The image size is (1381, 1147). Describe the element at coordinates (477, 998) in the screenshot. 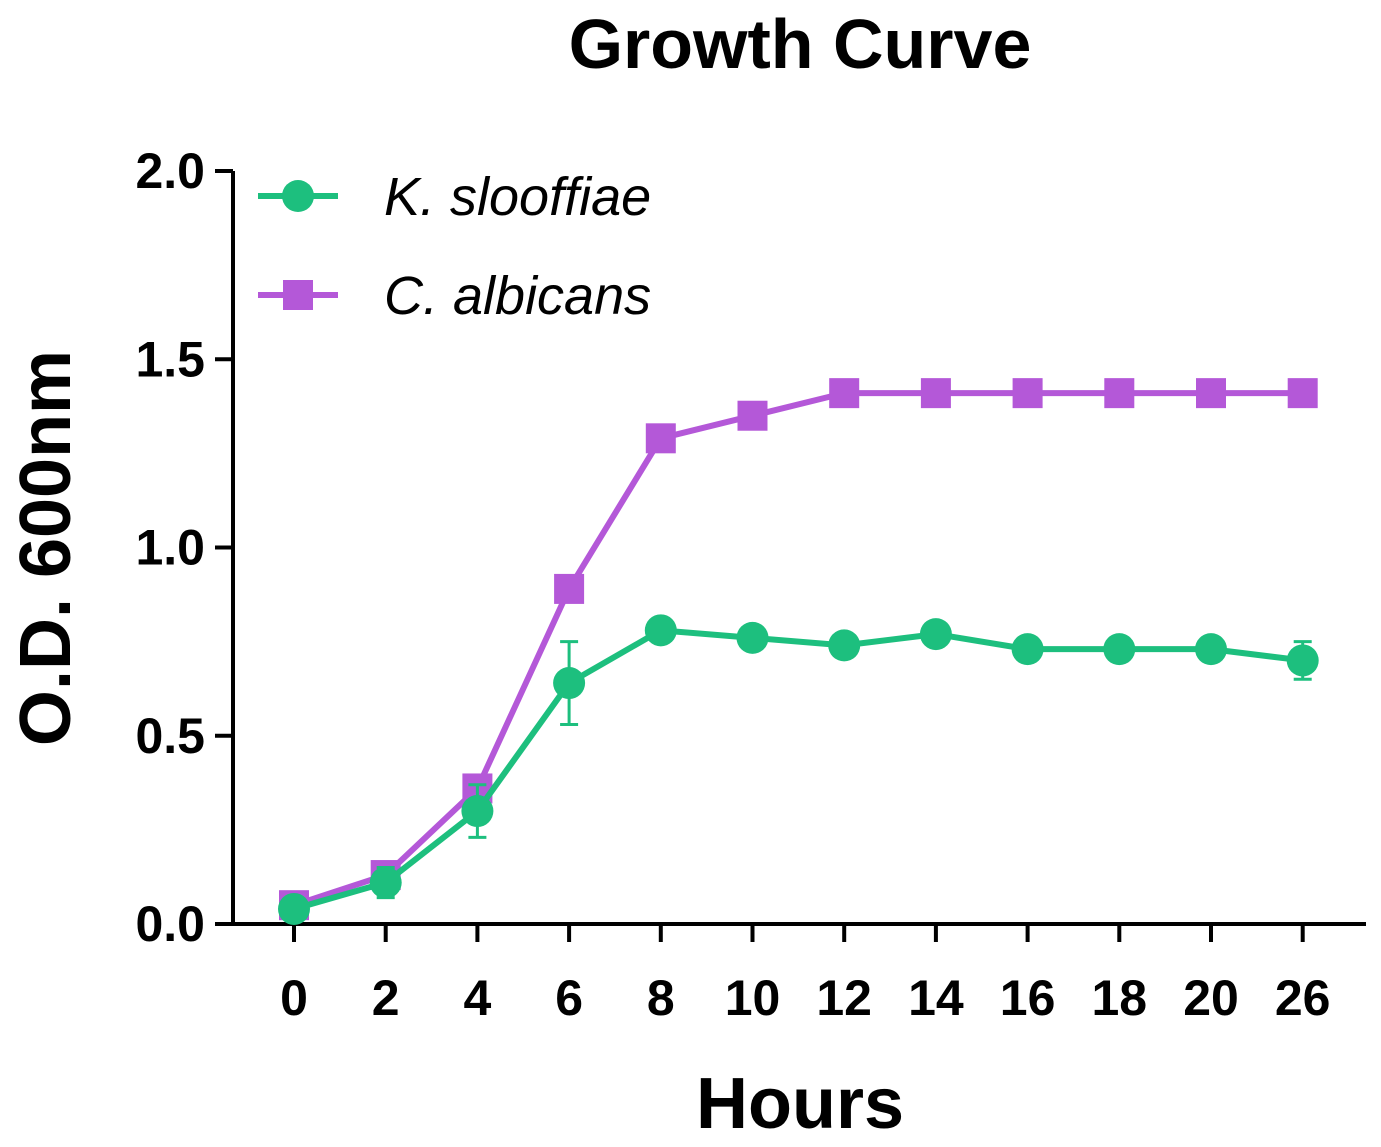

I see `x-tick-label: 4` at that location.